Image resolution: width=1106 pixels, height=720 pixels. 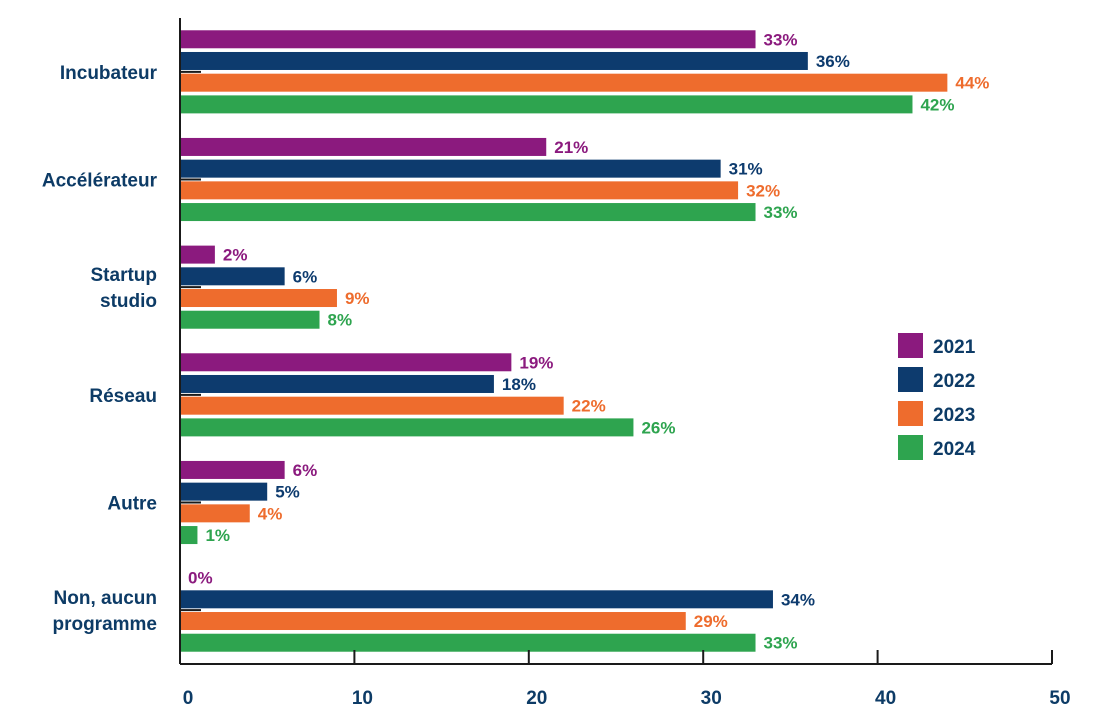 I want to click on category-label: Non, aucun programme, so click(x=104, y=611).